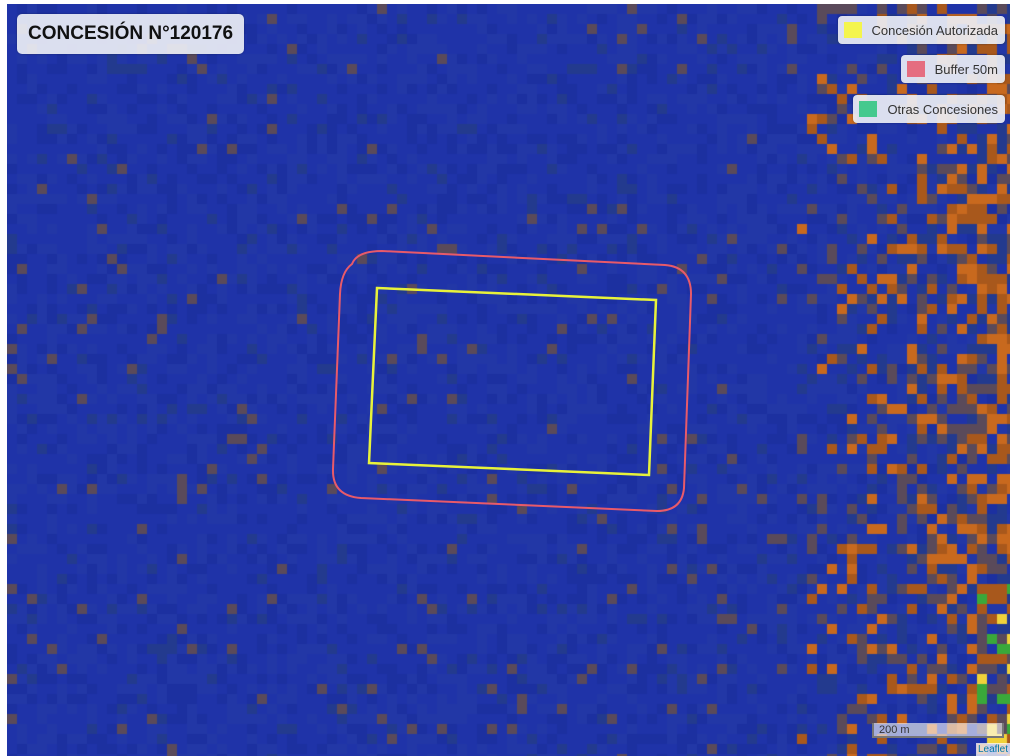  What do you see at coordinates (942, 109) in the screenshot?
I see `legend-label: Otras Concesiones` at bounding box center [942, 109].